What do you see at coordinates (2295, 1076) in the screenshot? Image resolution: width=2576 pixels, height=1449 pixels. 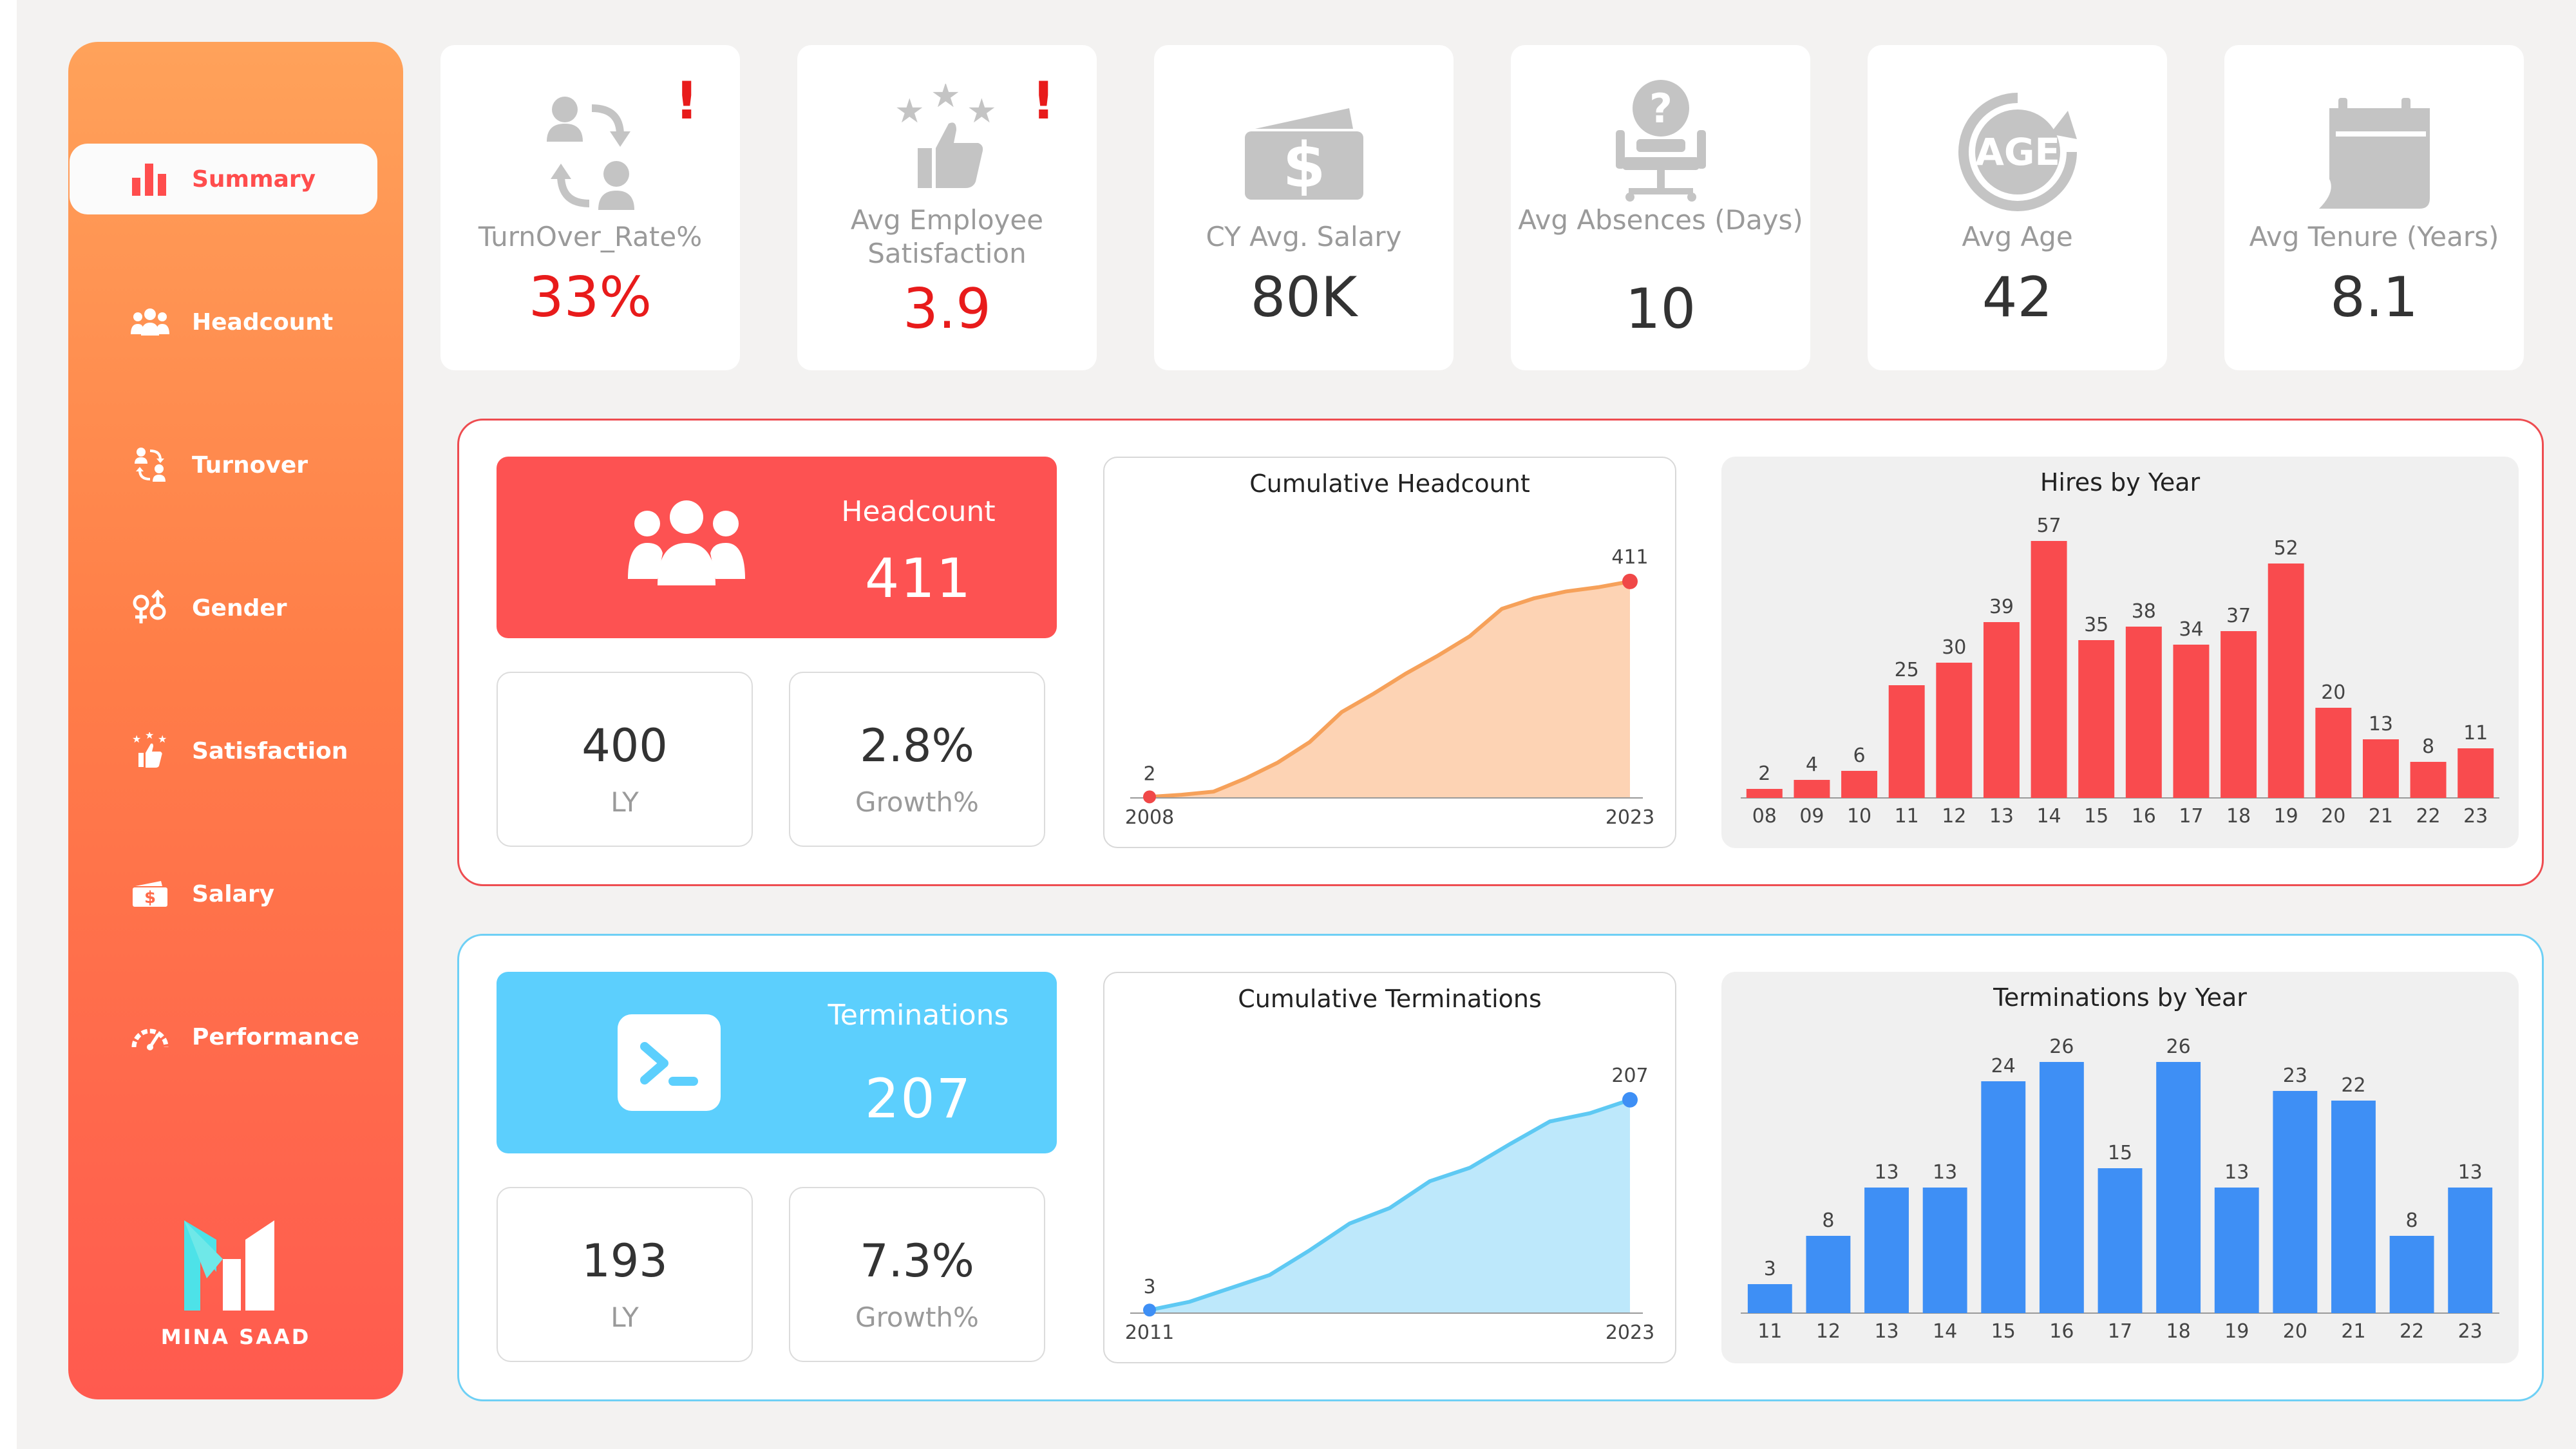 I see `bar-value-label: 23` at bounding box center [2295, 1076].